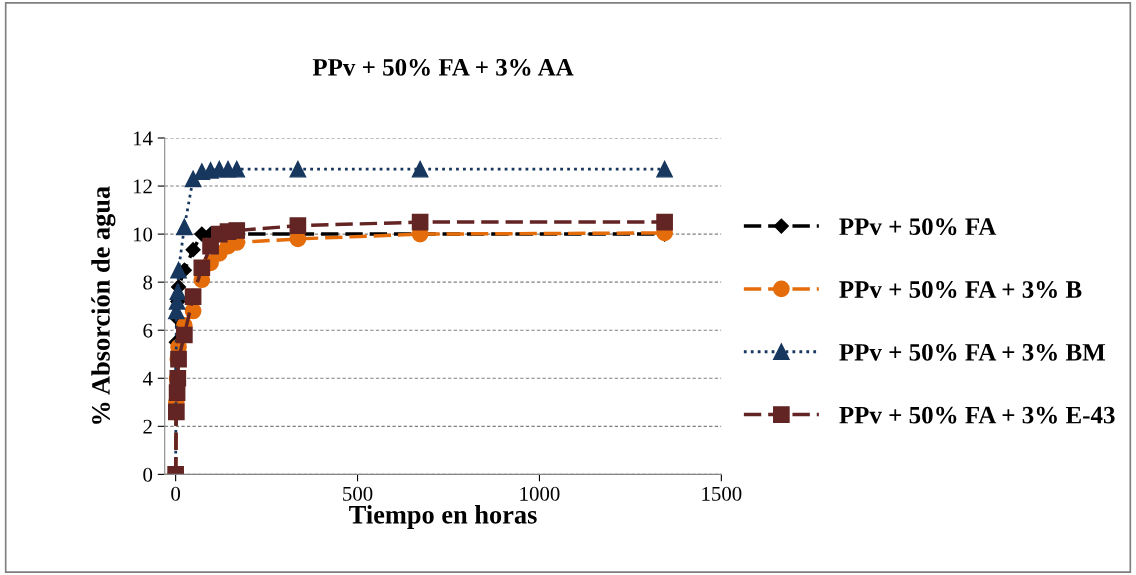 The width and height of the screenshot is (1136, 575). What do you see at coordinates (147, 378) in the screenshot?
I see `y-tick-label: 4` at bounding box center [147, 378].